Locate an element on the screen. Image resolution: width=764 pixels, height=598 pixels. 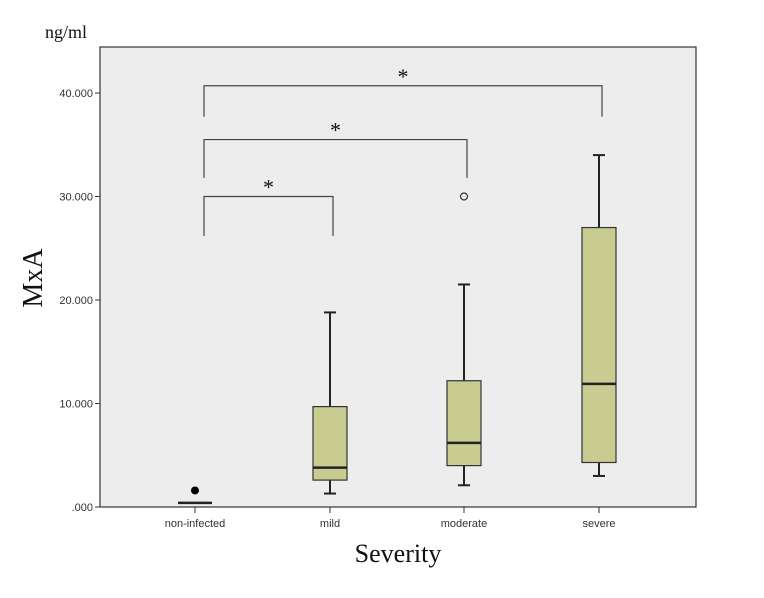
y-tick-label: 20.000 is located at coordinates (76, 301).